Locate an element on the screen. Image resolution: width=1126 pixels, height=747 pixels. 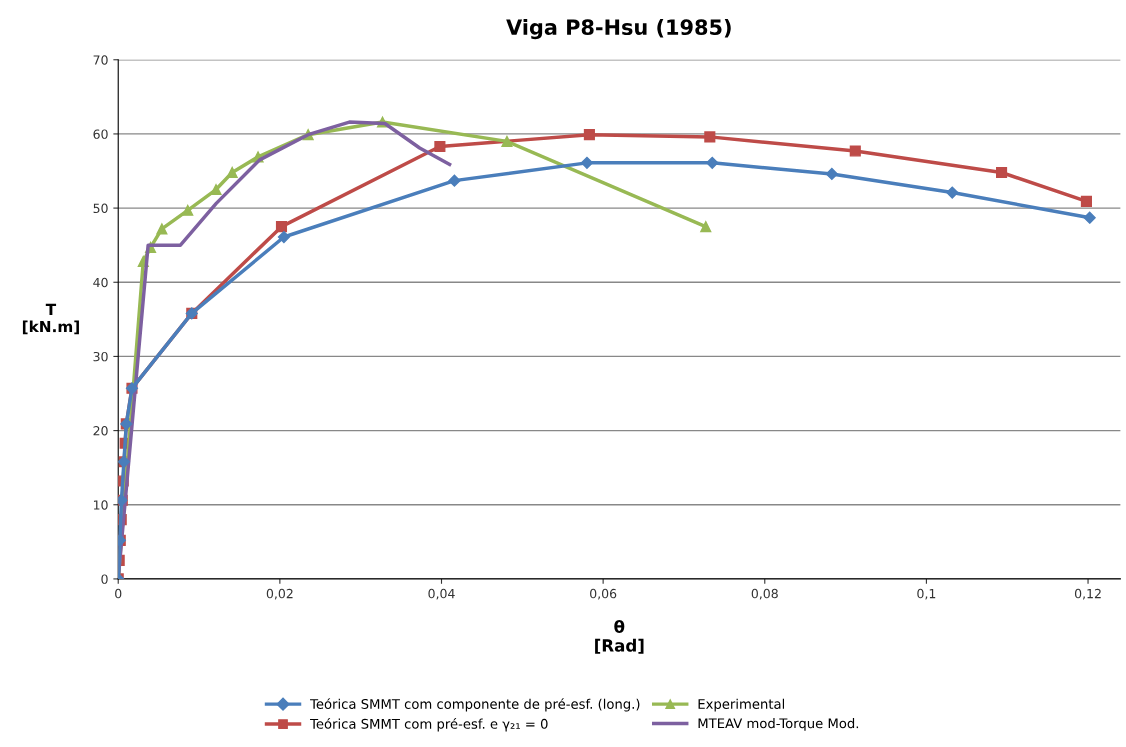
y-axis-title: T [kN.m] is located at coordinates (50, 319).